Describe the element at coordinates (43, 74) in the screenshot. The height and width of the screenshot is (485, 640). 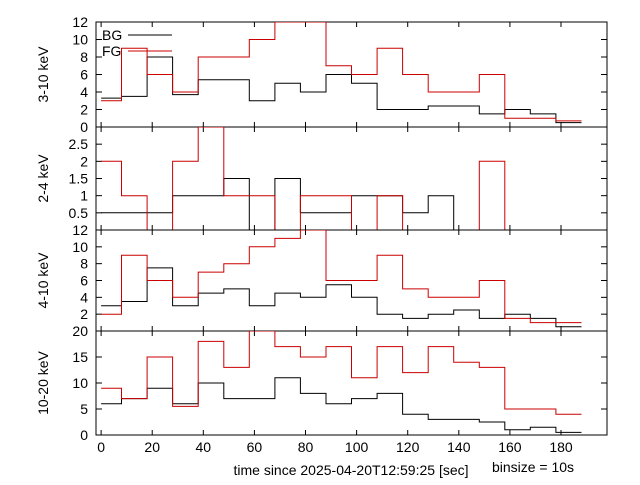
I see `panel-1-y-axis-label: 3-10 keV` at that location.